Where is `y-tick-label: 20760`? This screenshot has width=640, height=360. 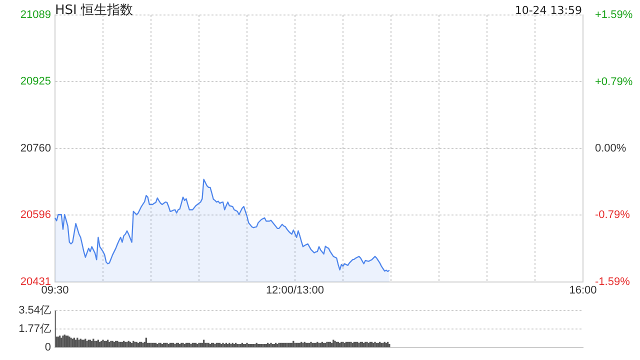 y-tick-label: 20760 is located at coordinates (35, 148).